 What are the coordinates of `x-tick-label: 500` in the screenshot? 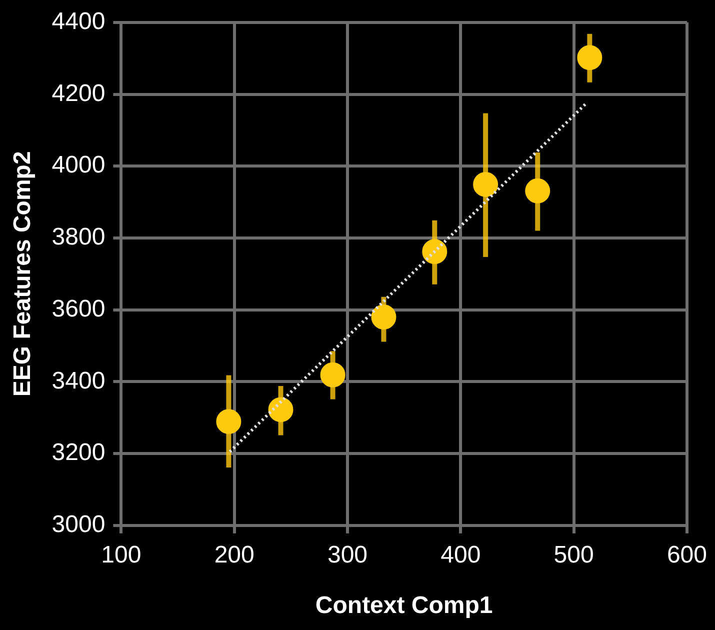 It's located at (574, 554).